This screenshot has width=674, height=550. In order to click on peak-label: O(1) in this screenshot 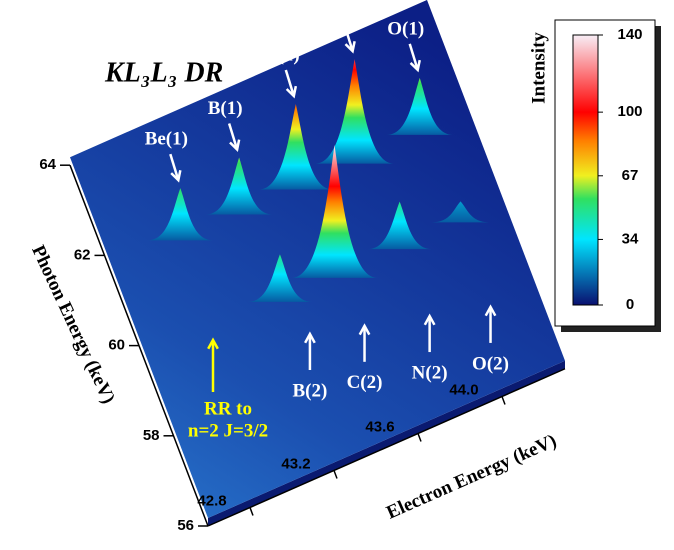, I will do `click(405, 28)`.